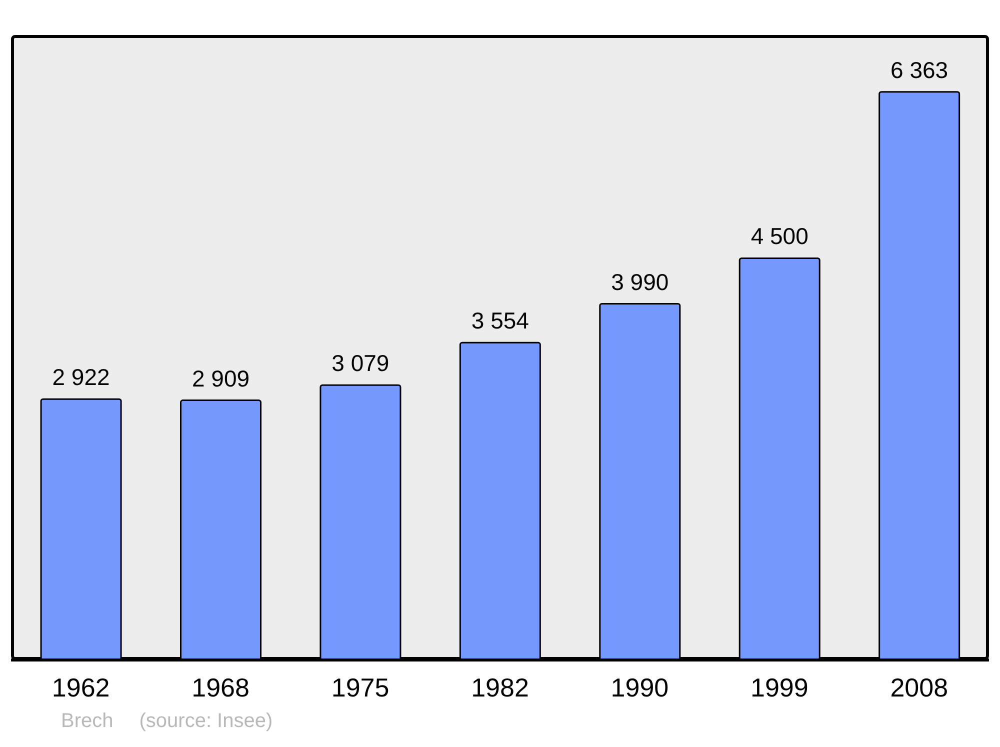  I want to click on data-label: 3 990, so click(640, 281).